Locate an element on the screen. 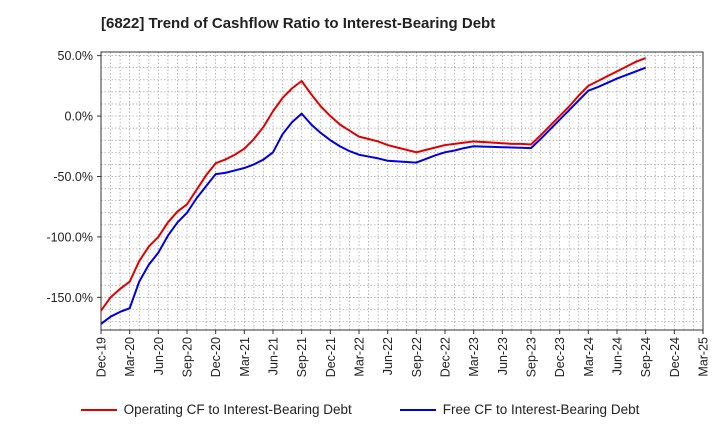  x-tick-label: Sep-21 is located at coordinates (302, 357).